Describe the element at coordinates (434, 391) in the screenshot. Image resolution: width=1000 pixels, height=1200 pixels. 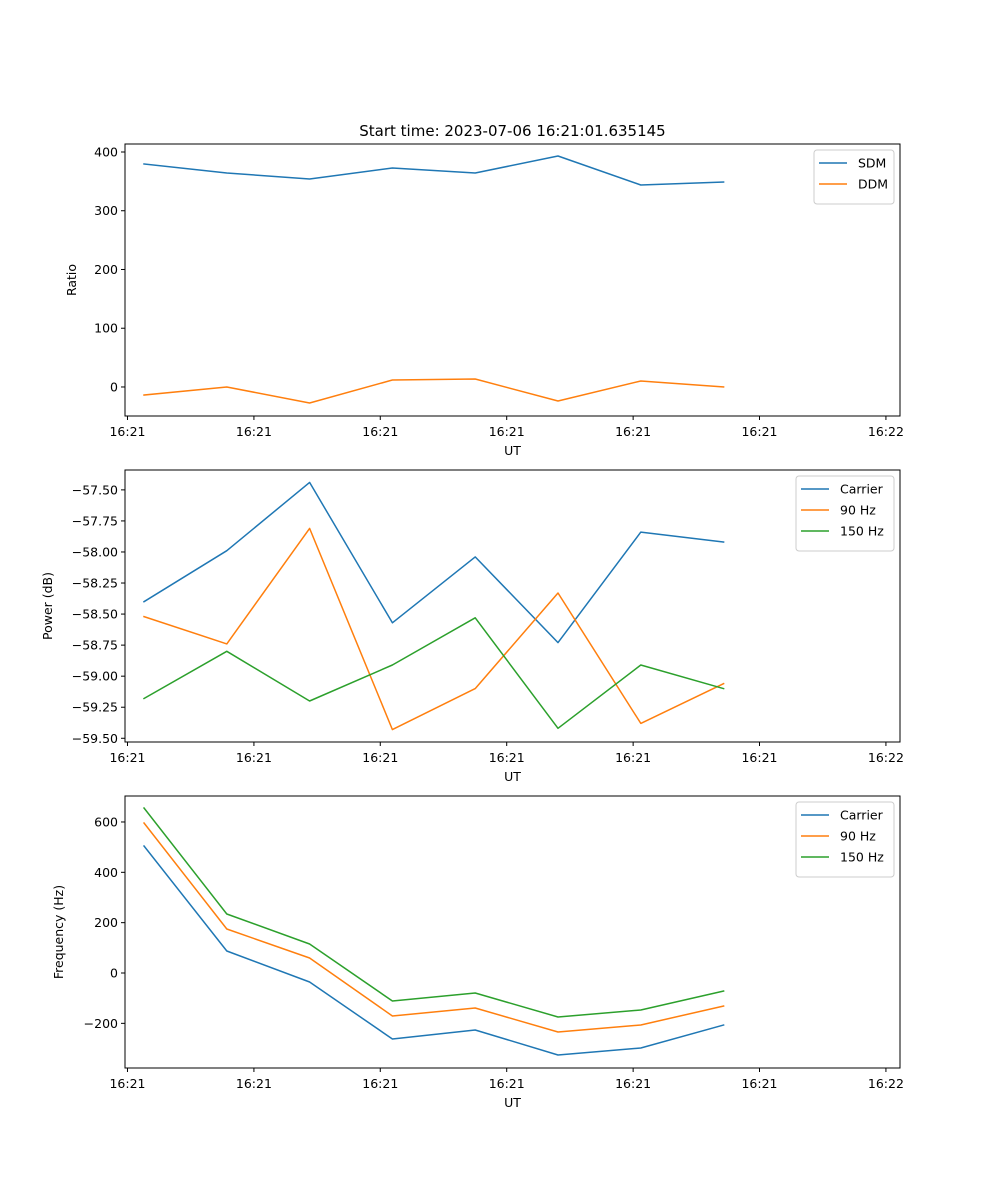
I see `series-line-ddm` at that location.